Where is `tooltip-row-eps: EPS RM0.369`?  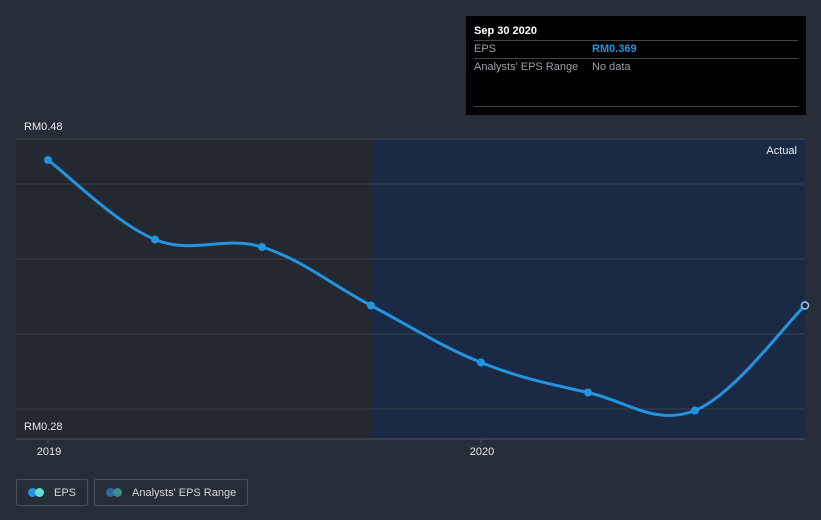 tooltip-row-eps: EPS RM0.369 is located at coordinates (636, 50).